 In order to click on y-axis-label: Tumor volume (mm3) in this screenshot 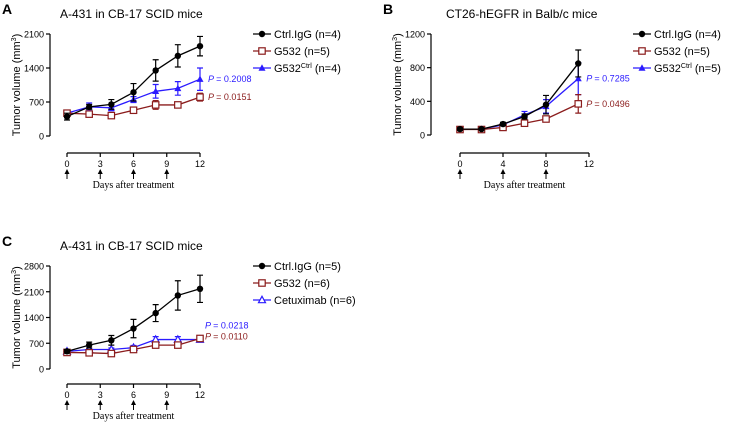, I will do `click(398, 84)`.